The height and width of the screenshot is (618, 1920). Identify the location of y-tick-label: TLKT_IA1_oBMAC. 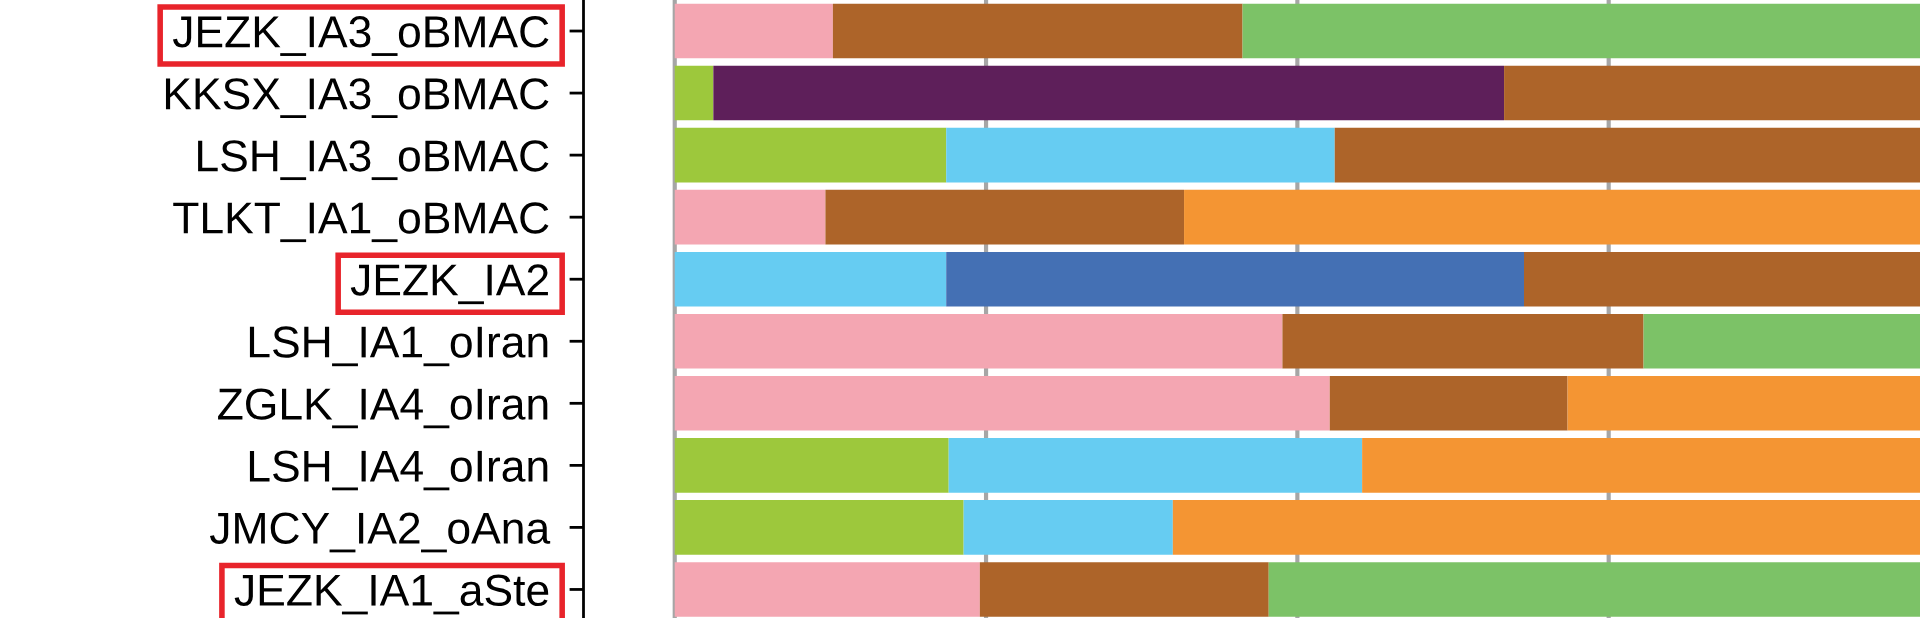
(361, 222).